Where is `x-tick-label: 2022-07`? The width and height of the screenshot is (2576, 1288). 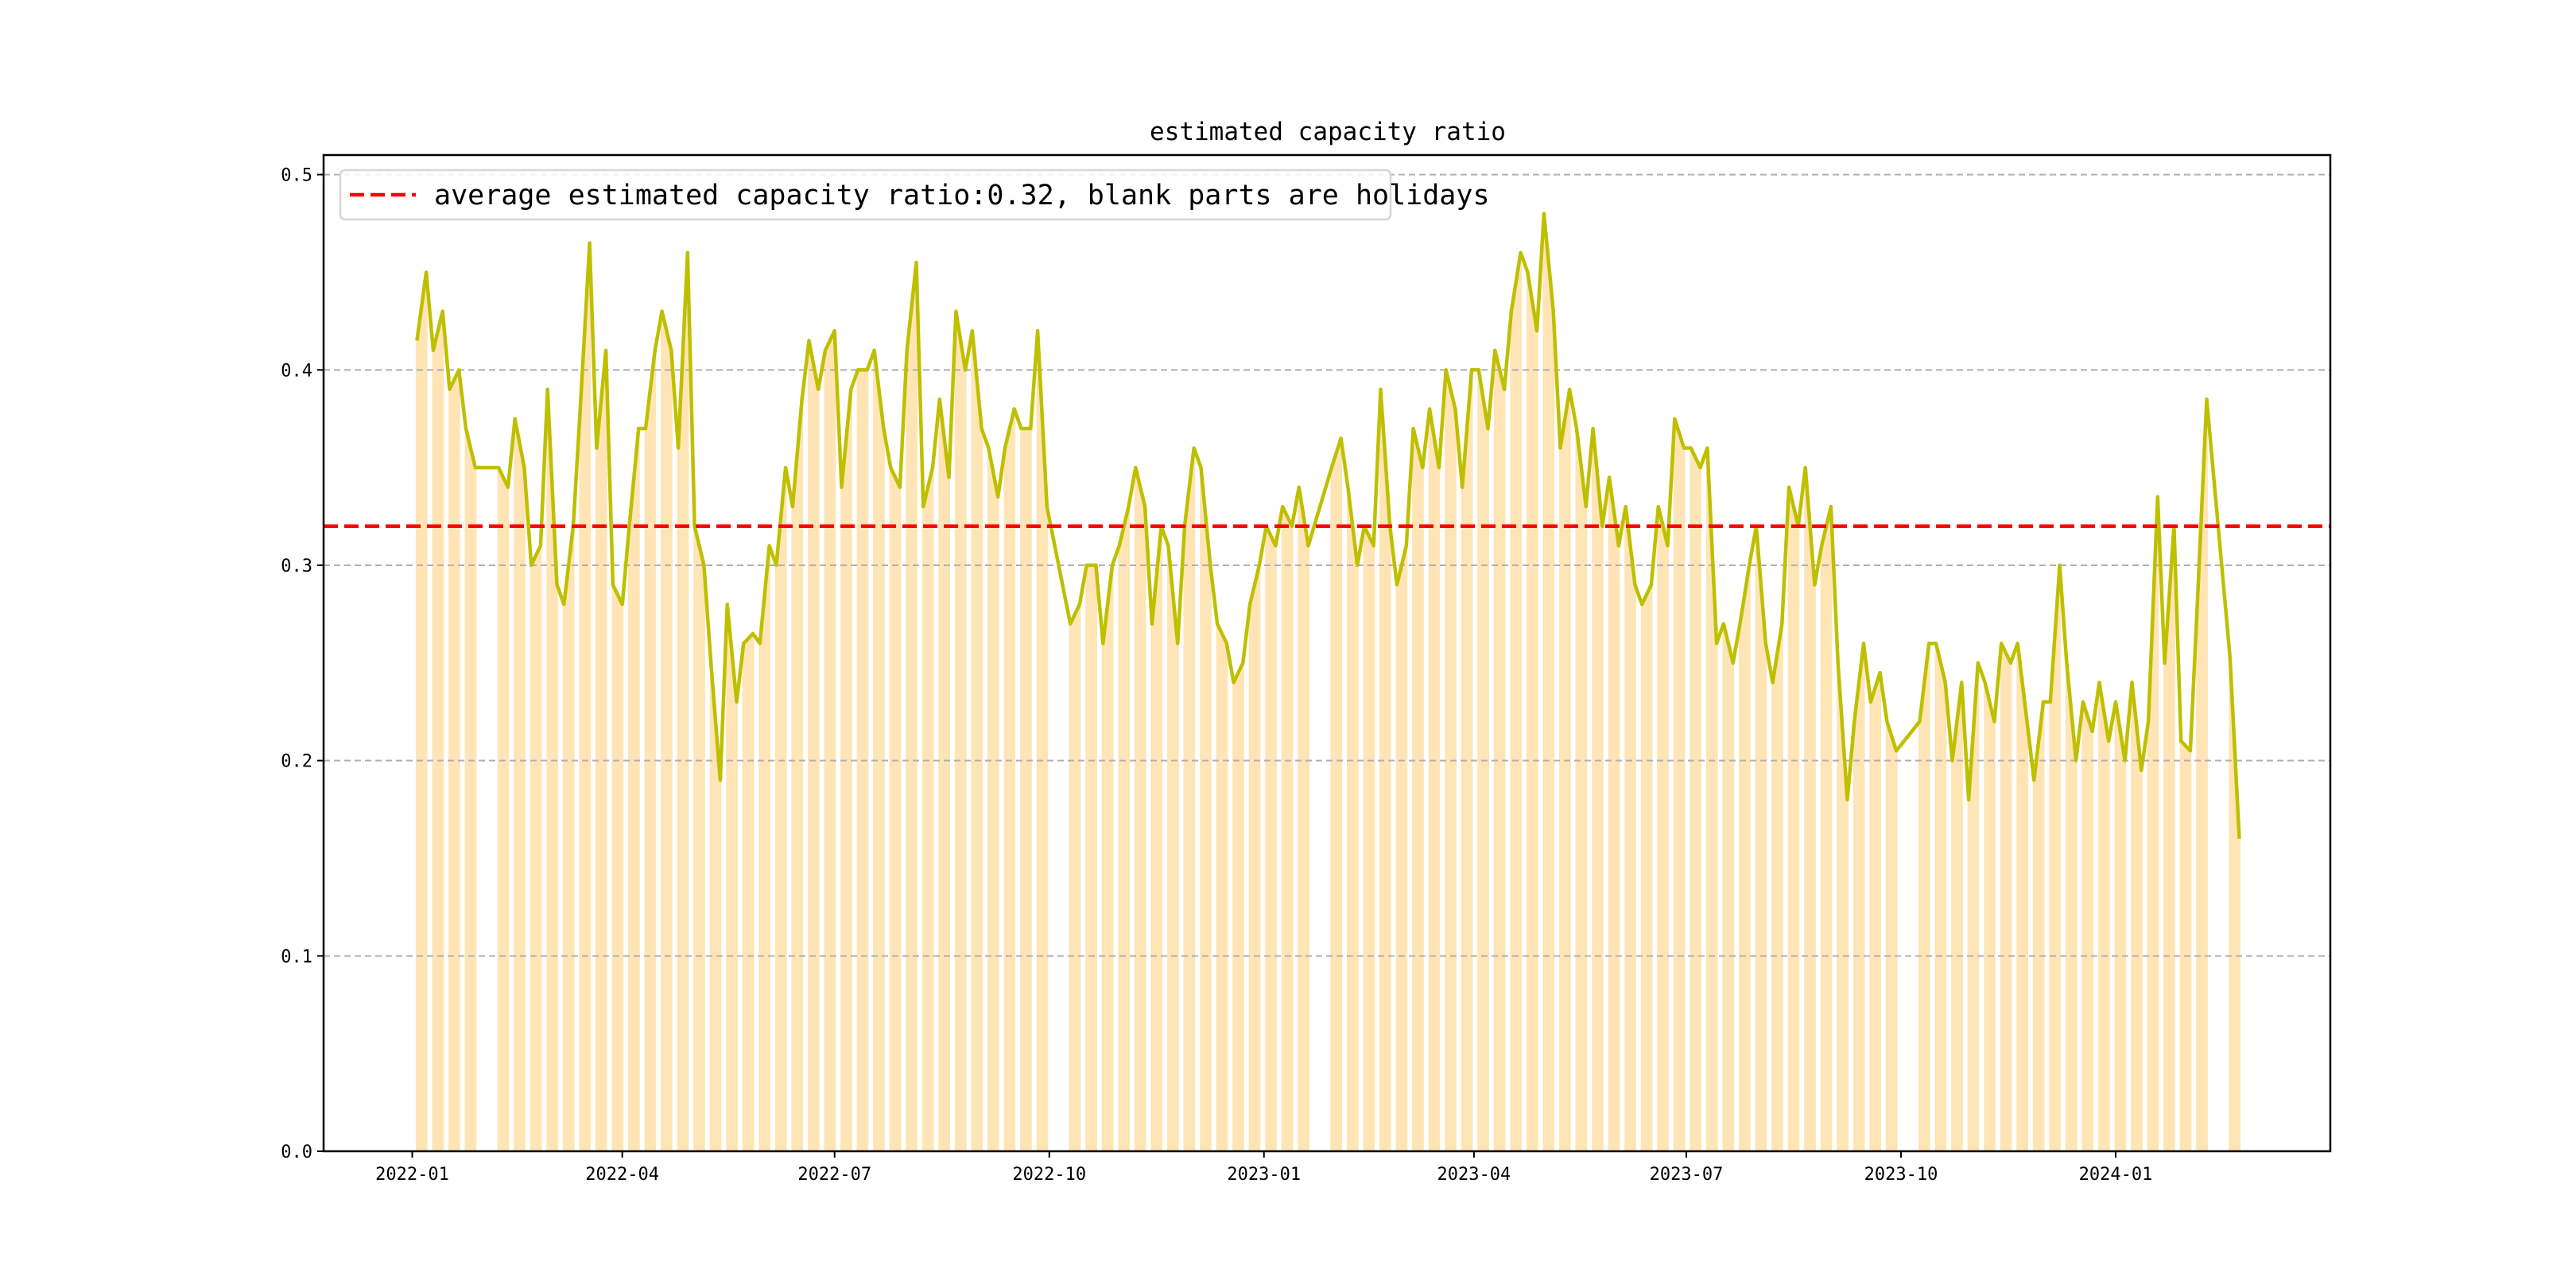 x-tick-label: 2022-07 is located at coordinates (834, 1175).